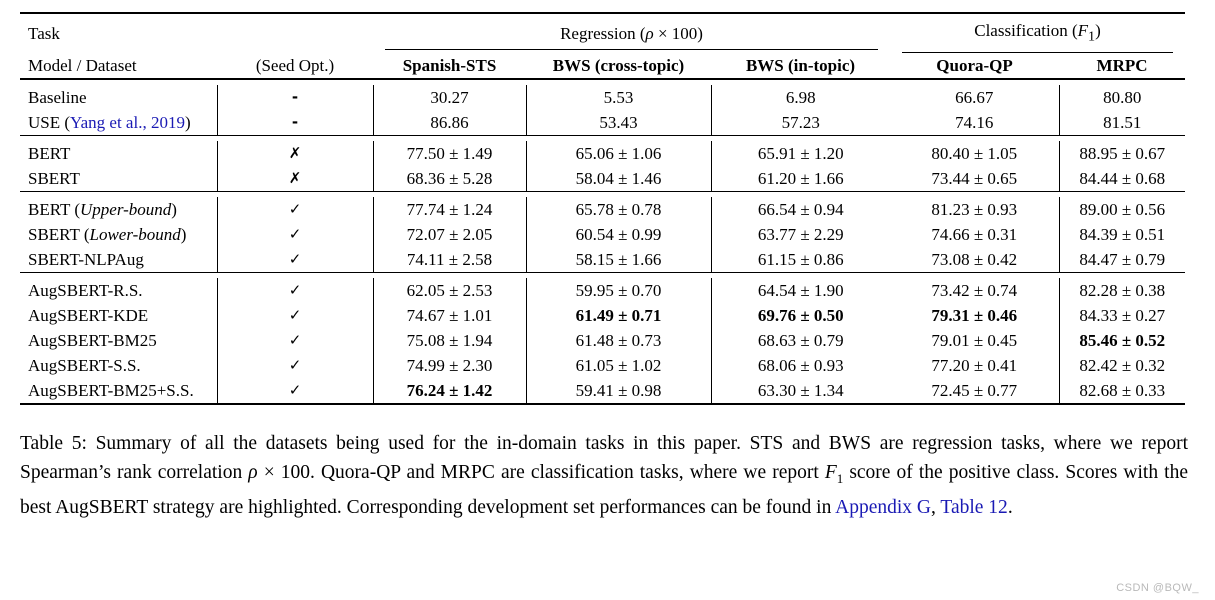  What do you see at coordinates (1122, 154) in the screenshot?
I see `score-cell: 88.95 ± 0.67` at bounding box center [1122, 154].